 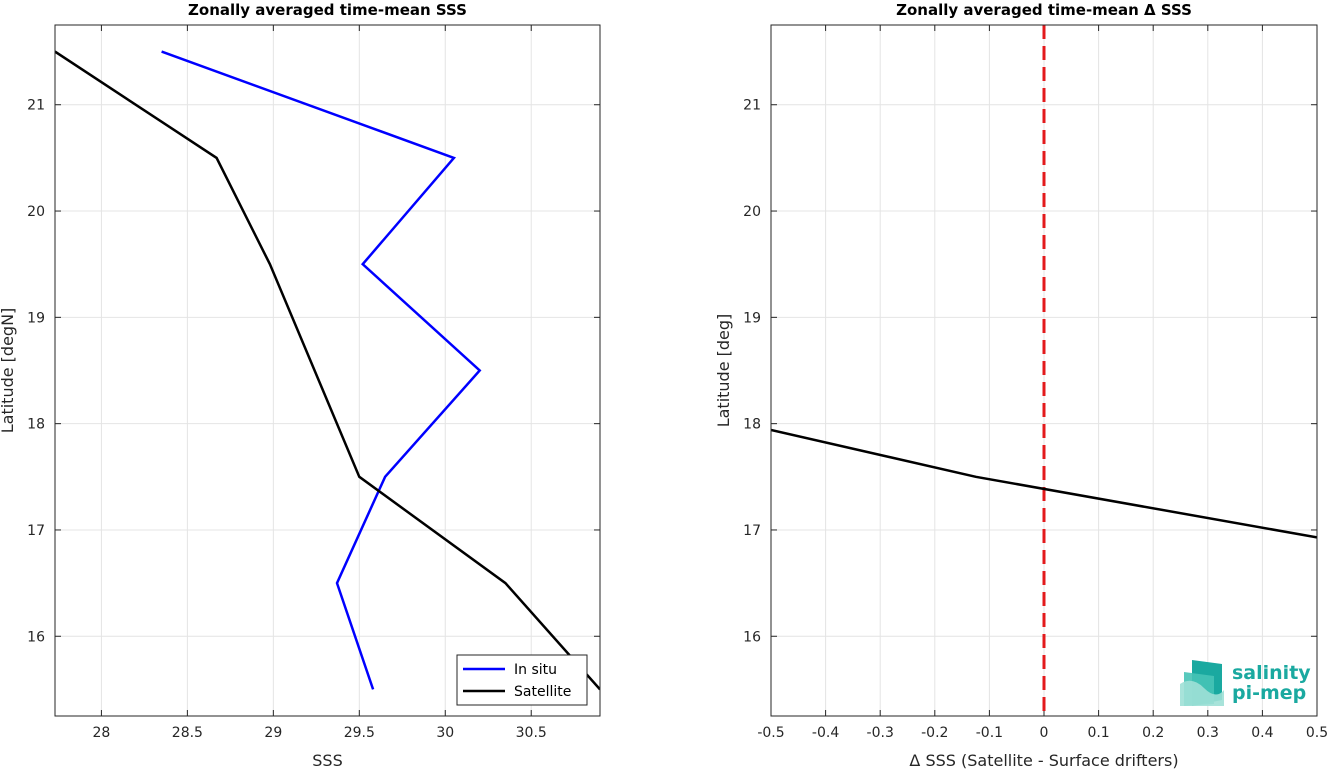 What do you see at coordinates (445, 733) in the screenshot?
I see `x-tick-label: 30` at bounding box center [445, 733].